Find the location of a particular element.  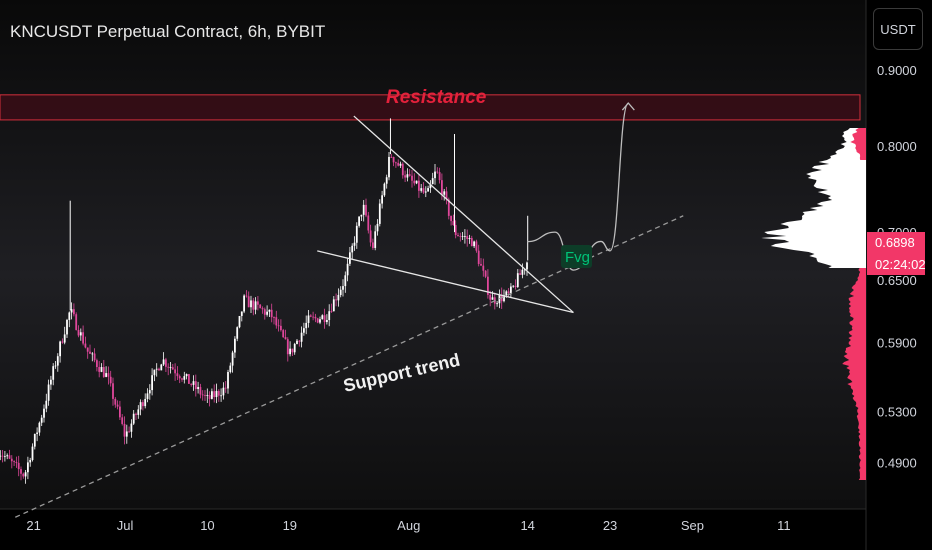

resistance-zone is located at coordinates (430, 107).